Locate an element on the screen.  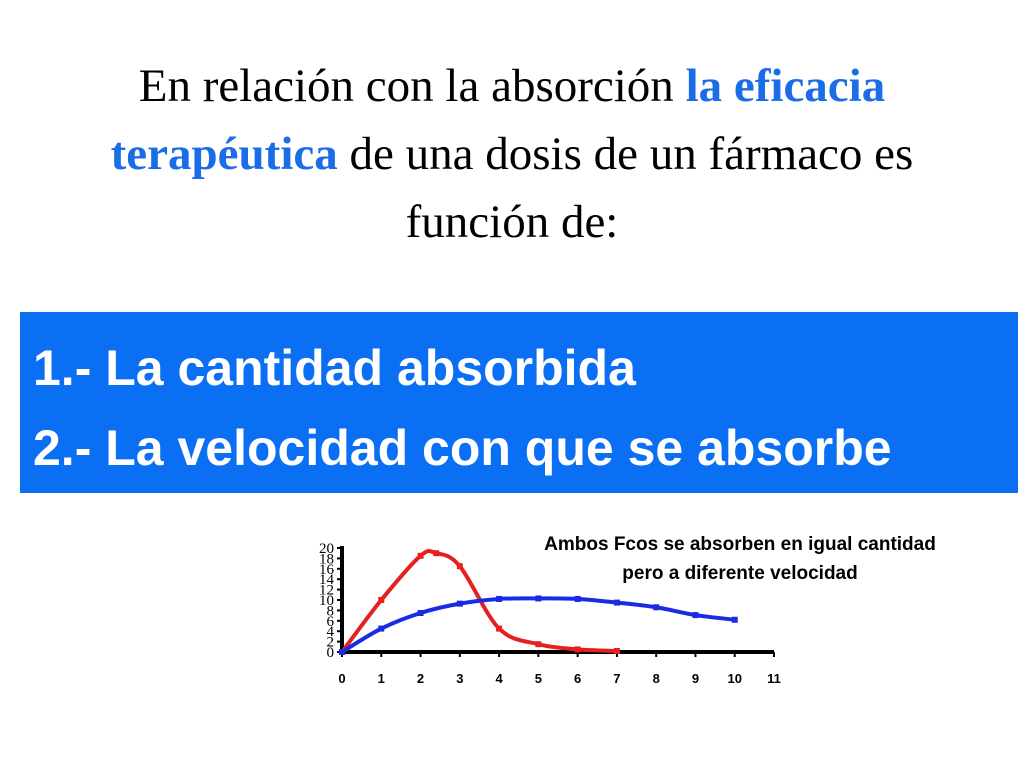
x-tick-label: 0 is located at coordinates (341, 678).